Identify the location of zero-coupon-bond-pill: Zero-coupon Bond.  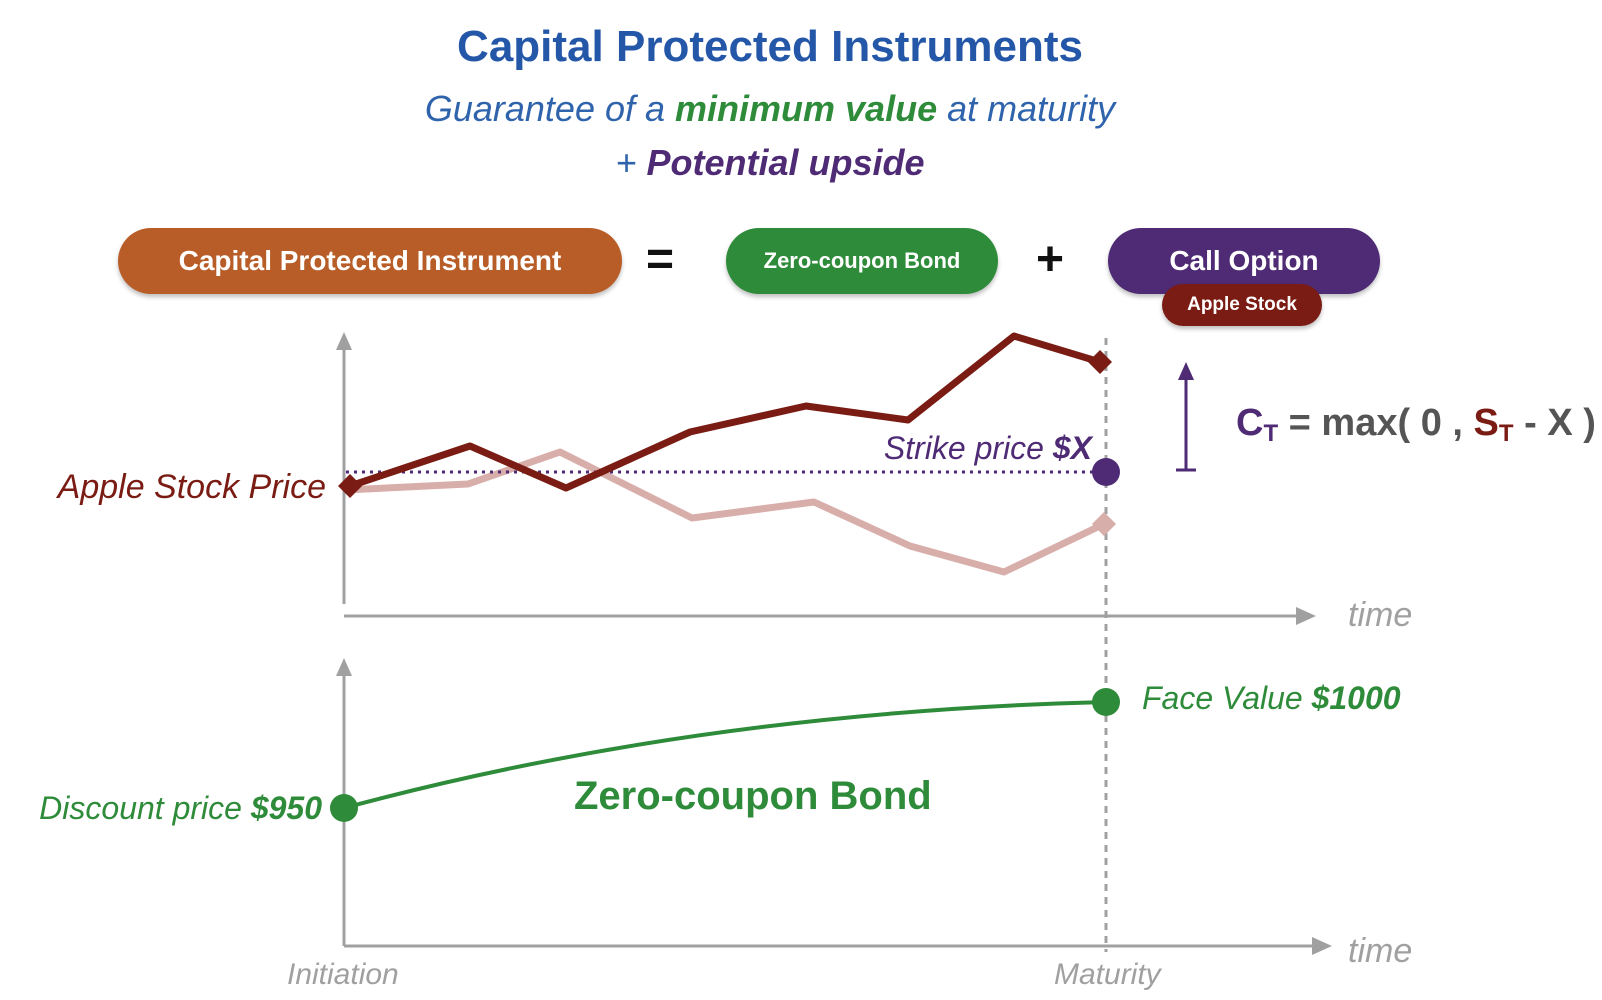
(862, 261).